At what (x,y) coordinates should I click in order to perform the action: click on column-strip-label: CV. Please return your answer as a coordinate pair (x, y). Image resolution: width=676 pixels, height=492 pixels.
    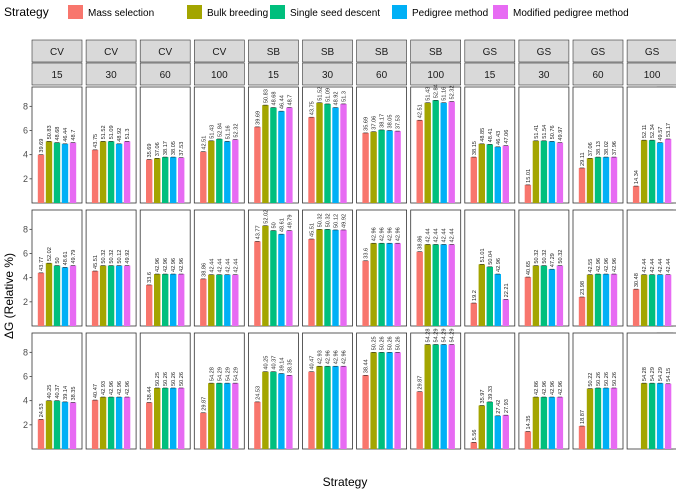
    Looking at the image, I should click on (219, 52).